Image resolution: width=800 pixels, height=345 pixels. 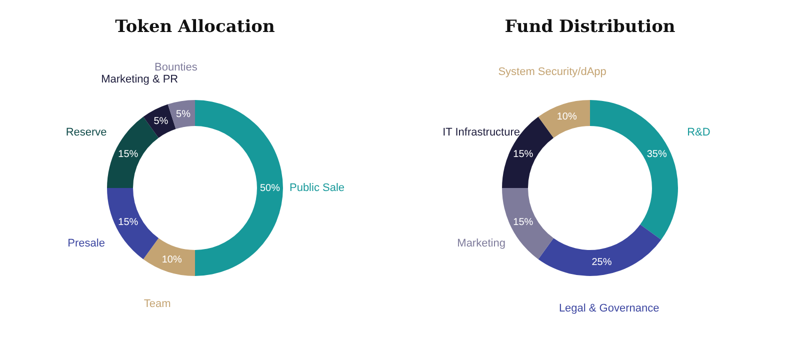 What do you see at coordinates (698, 132) in the screenshot?
I see `slice-label: R&D` at bounding box center [698, 132].